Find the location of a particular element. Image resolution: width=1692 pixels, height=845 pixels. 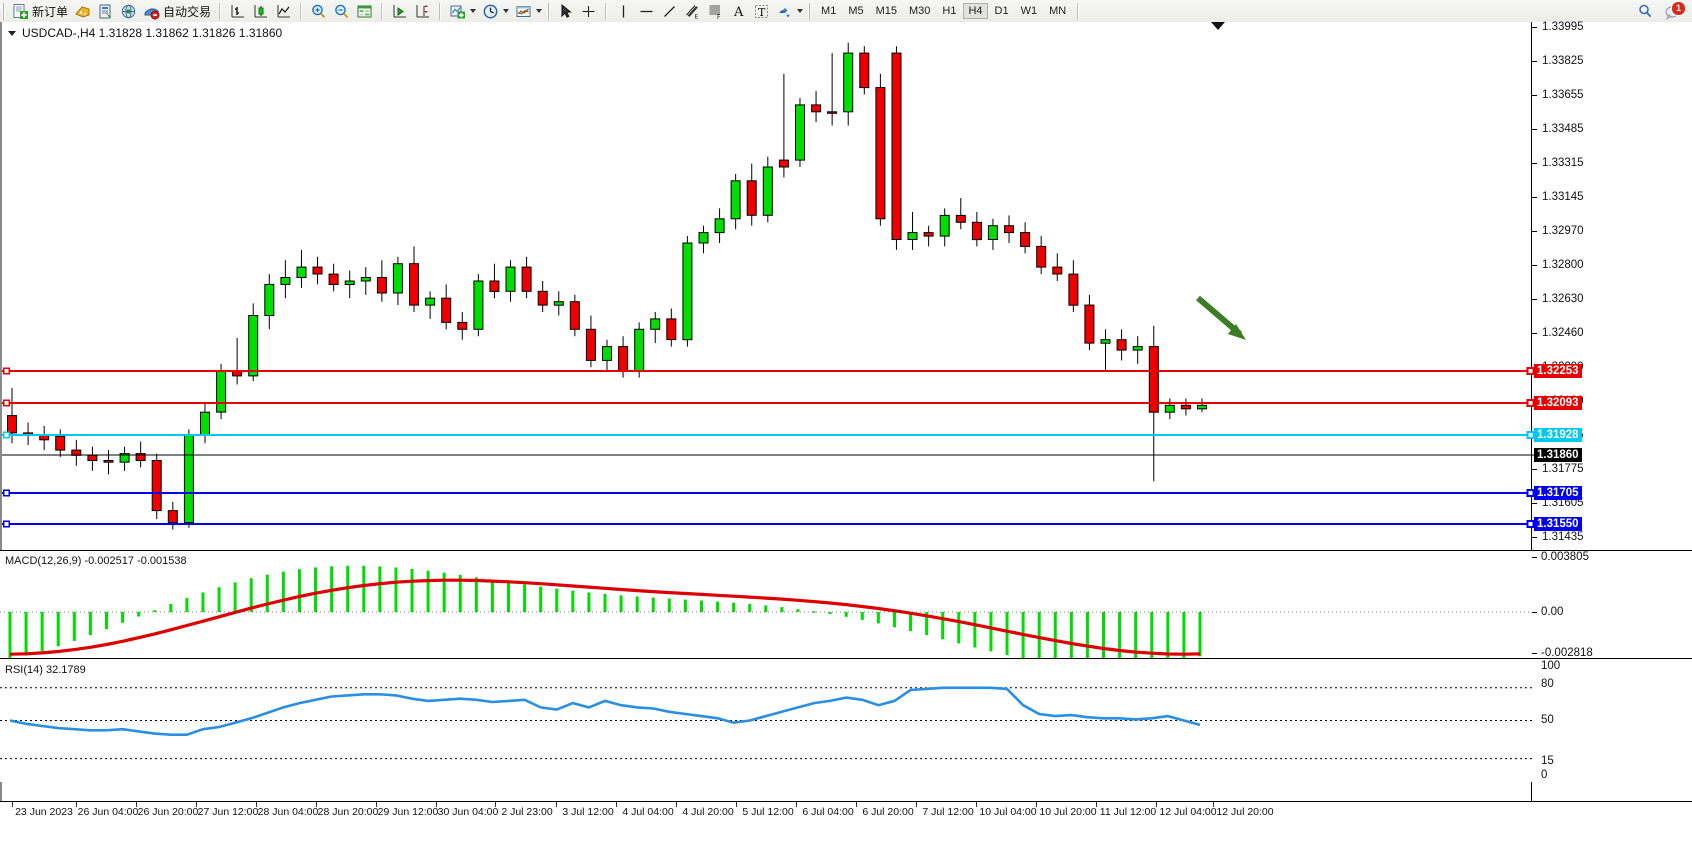

text-tool-button: A is located at coordinates (738, 11).